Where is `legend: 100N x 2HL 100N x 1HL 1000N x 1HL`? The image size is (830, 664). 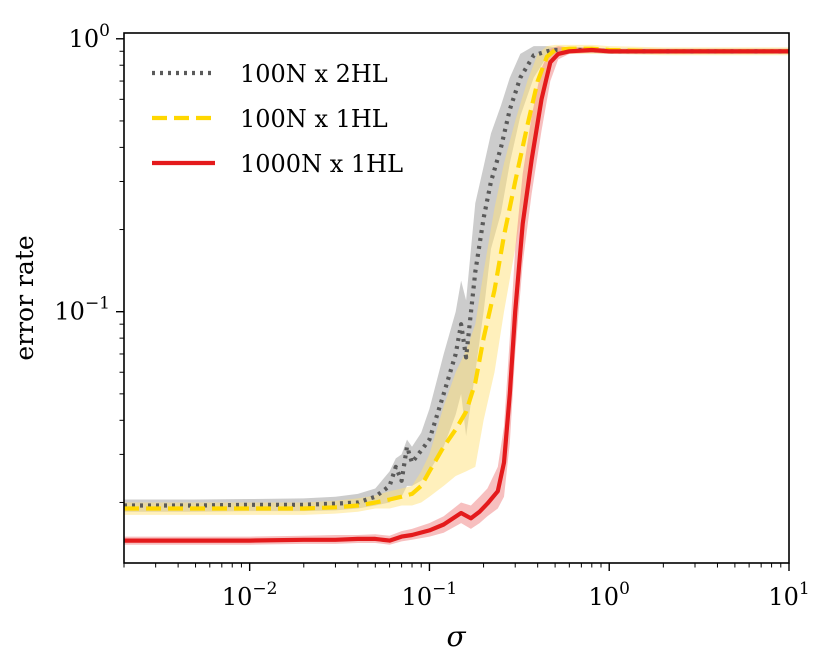 legend: 100N x 2HL 100N x 1HL 1000N x 1HL is located at coordinates (277, 119).